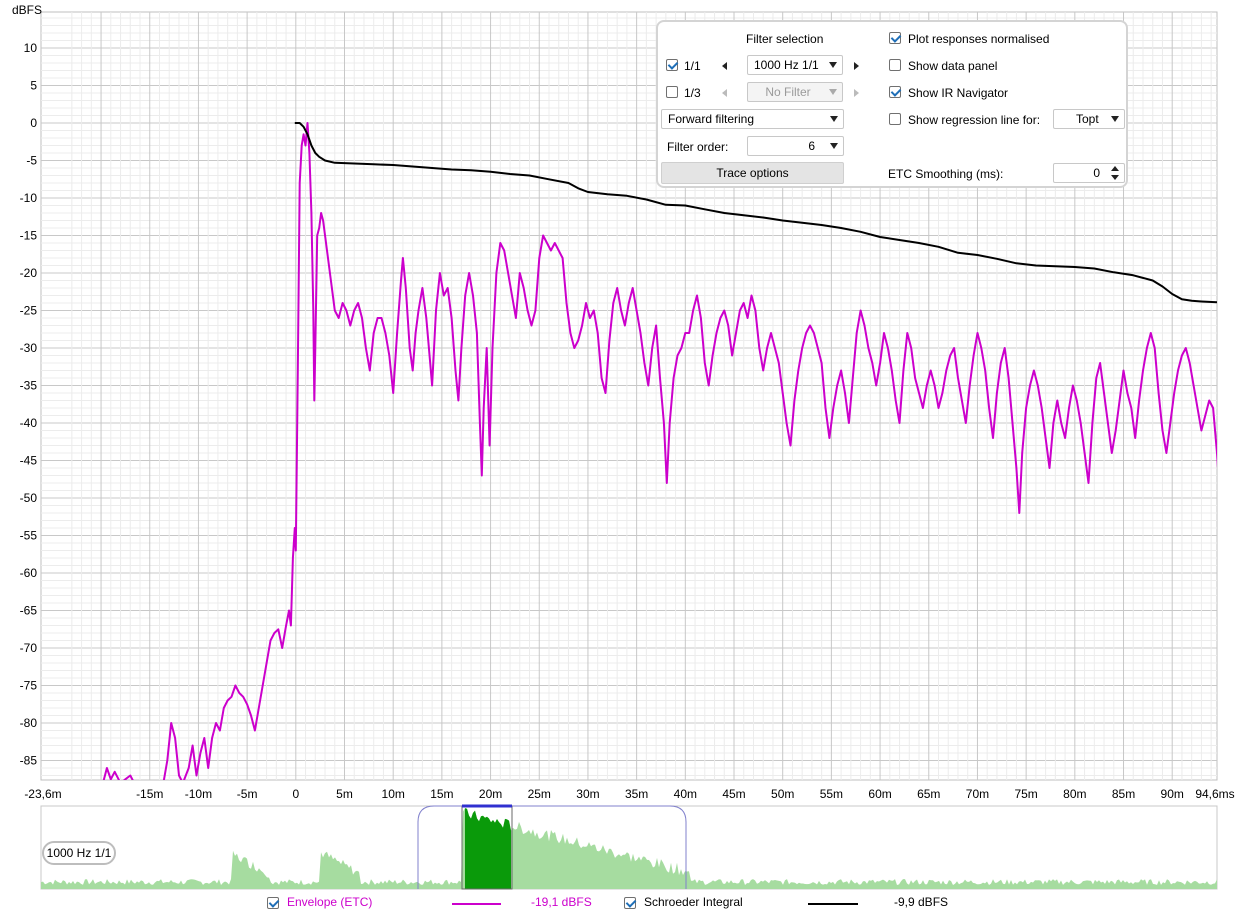  I want to click on x-tick-label: 50m, so click(782, 794).